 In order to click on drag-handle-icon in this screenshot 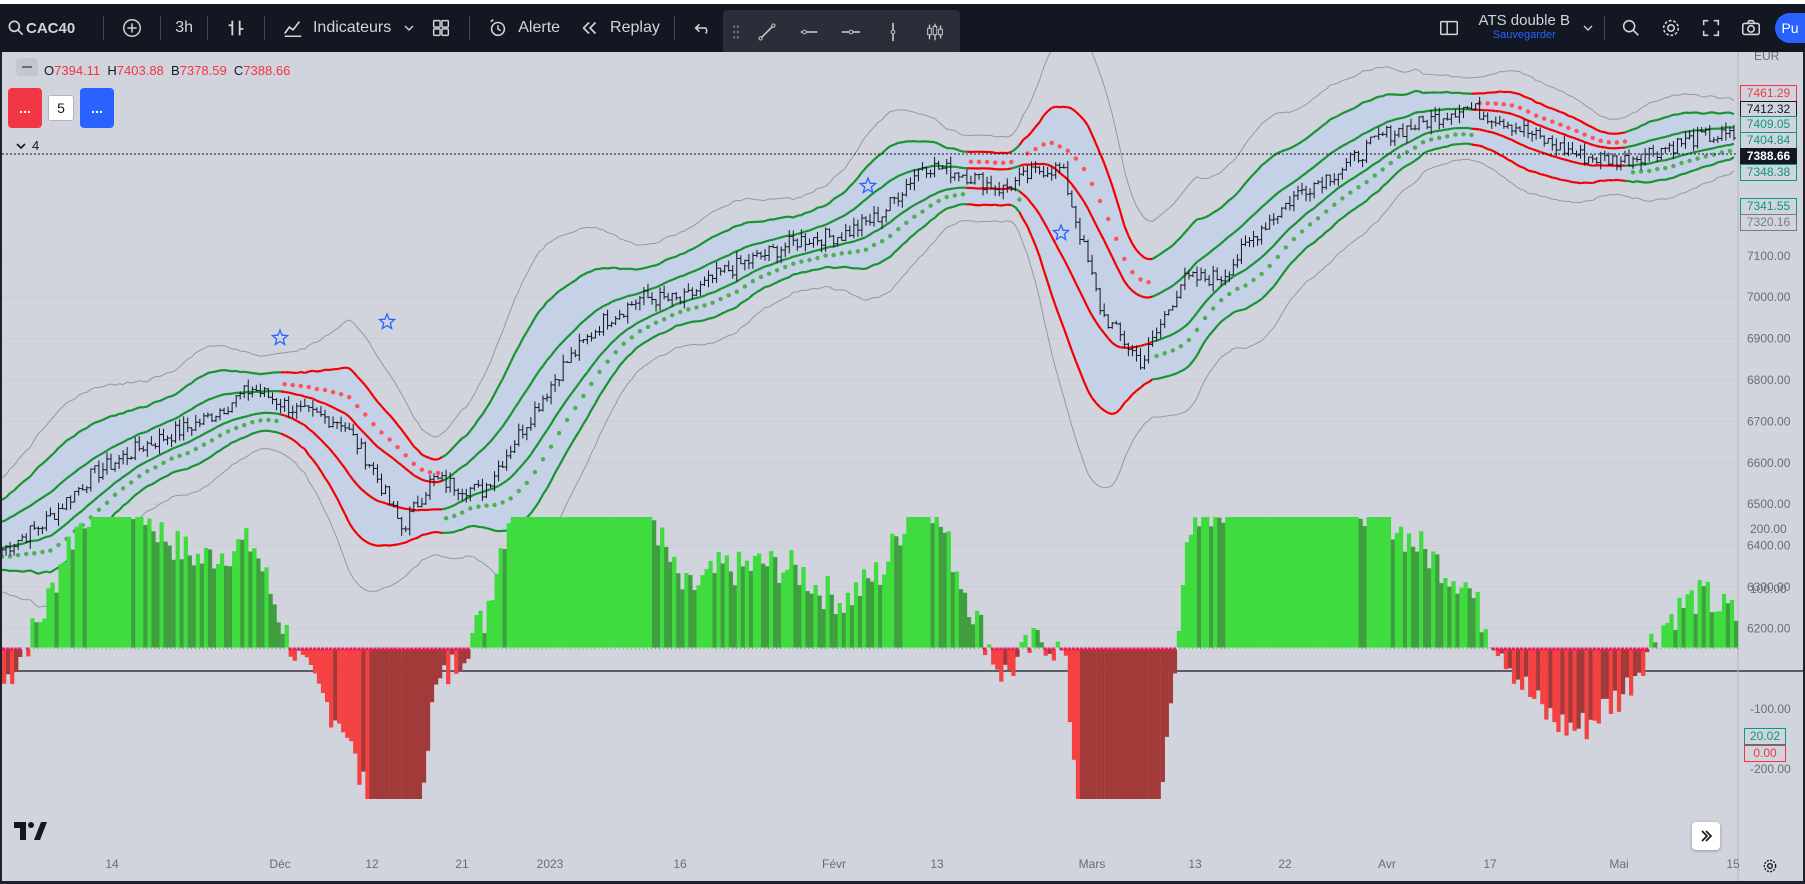, I will do `click(736, 32)`.